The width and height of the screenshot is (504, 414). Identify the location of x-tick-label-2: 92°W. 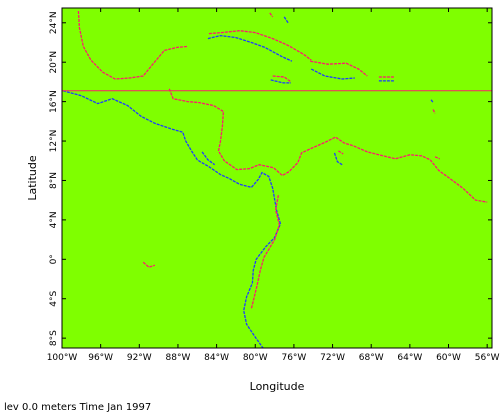
(139, 358).